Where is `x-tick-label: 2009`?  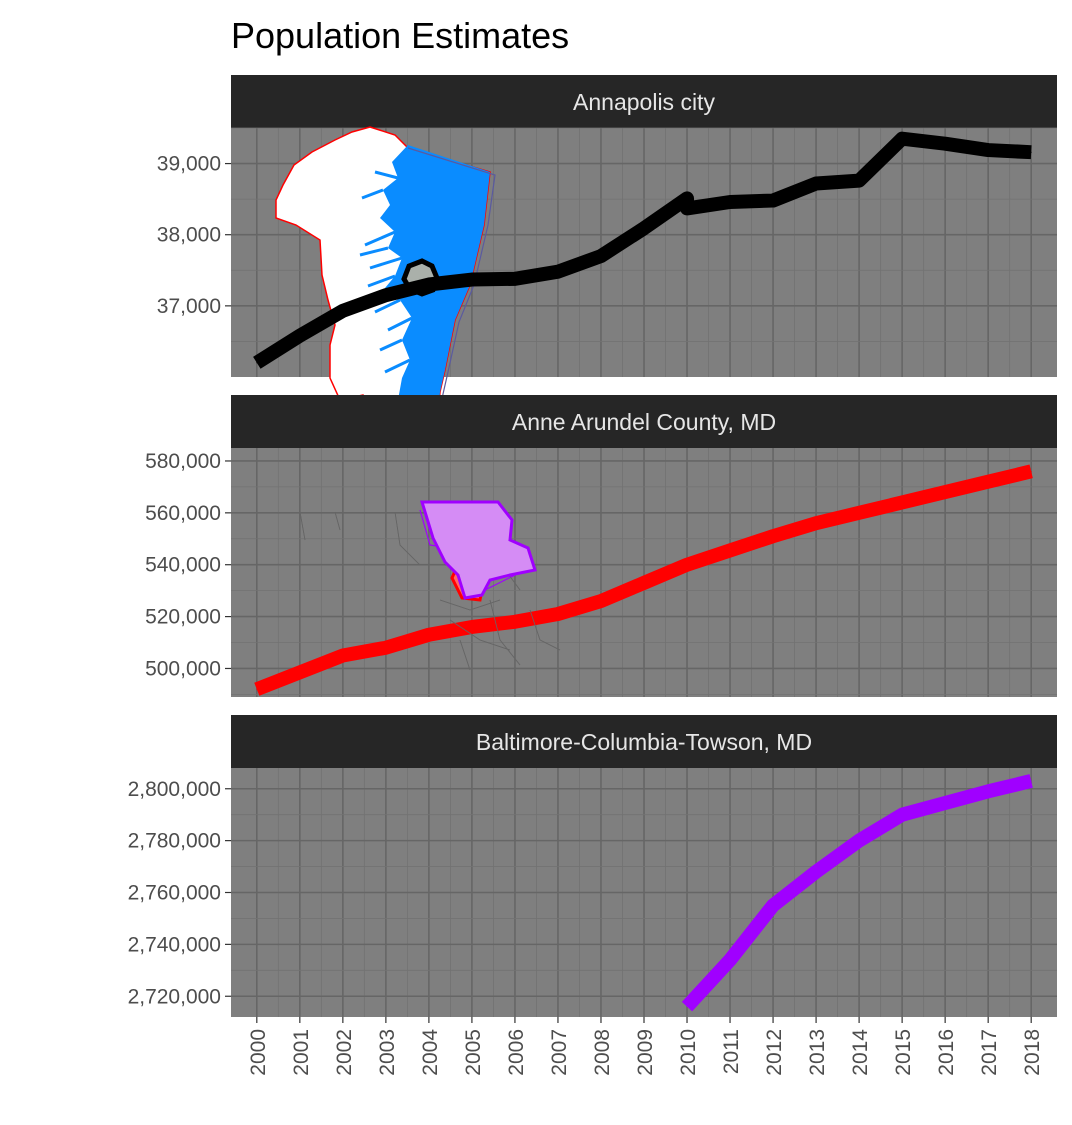
x-tick-label: 2009 is located at coordinates (645, 1052).